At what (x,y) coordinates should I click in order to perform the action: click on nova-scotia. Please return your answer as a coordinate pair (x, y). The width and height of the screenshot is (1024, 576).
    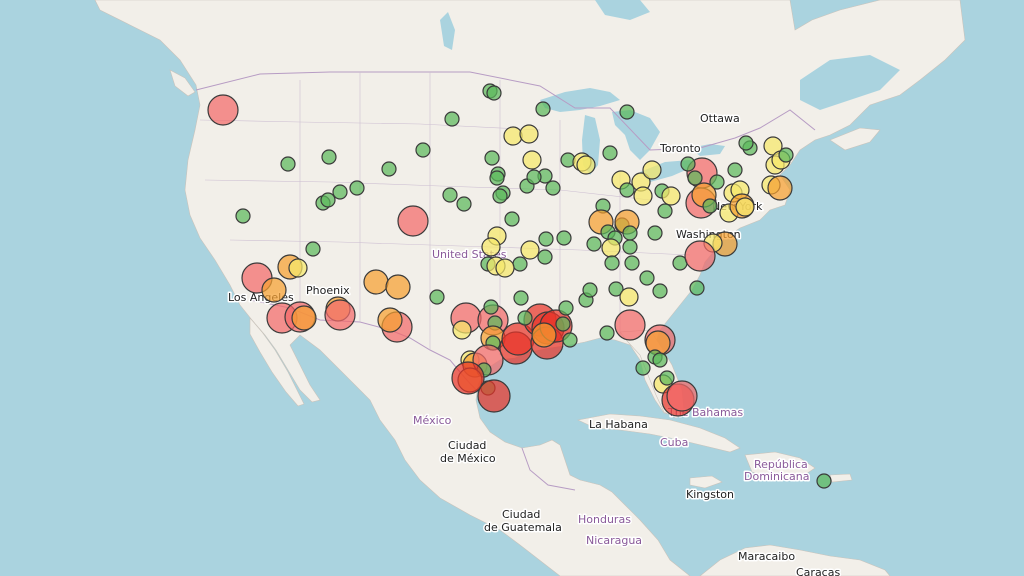
    Looking at the image, I should click on (855, 139).